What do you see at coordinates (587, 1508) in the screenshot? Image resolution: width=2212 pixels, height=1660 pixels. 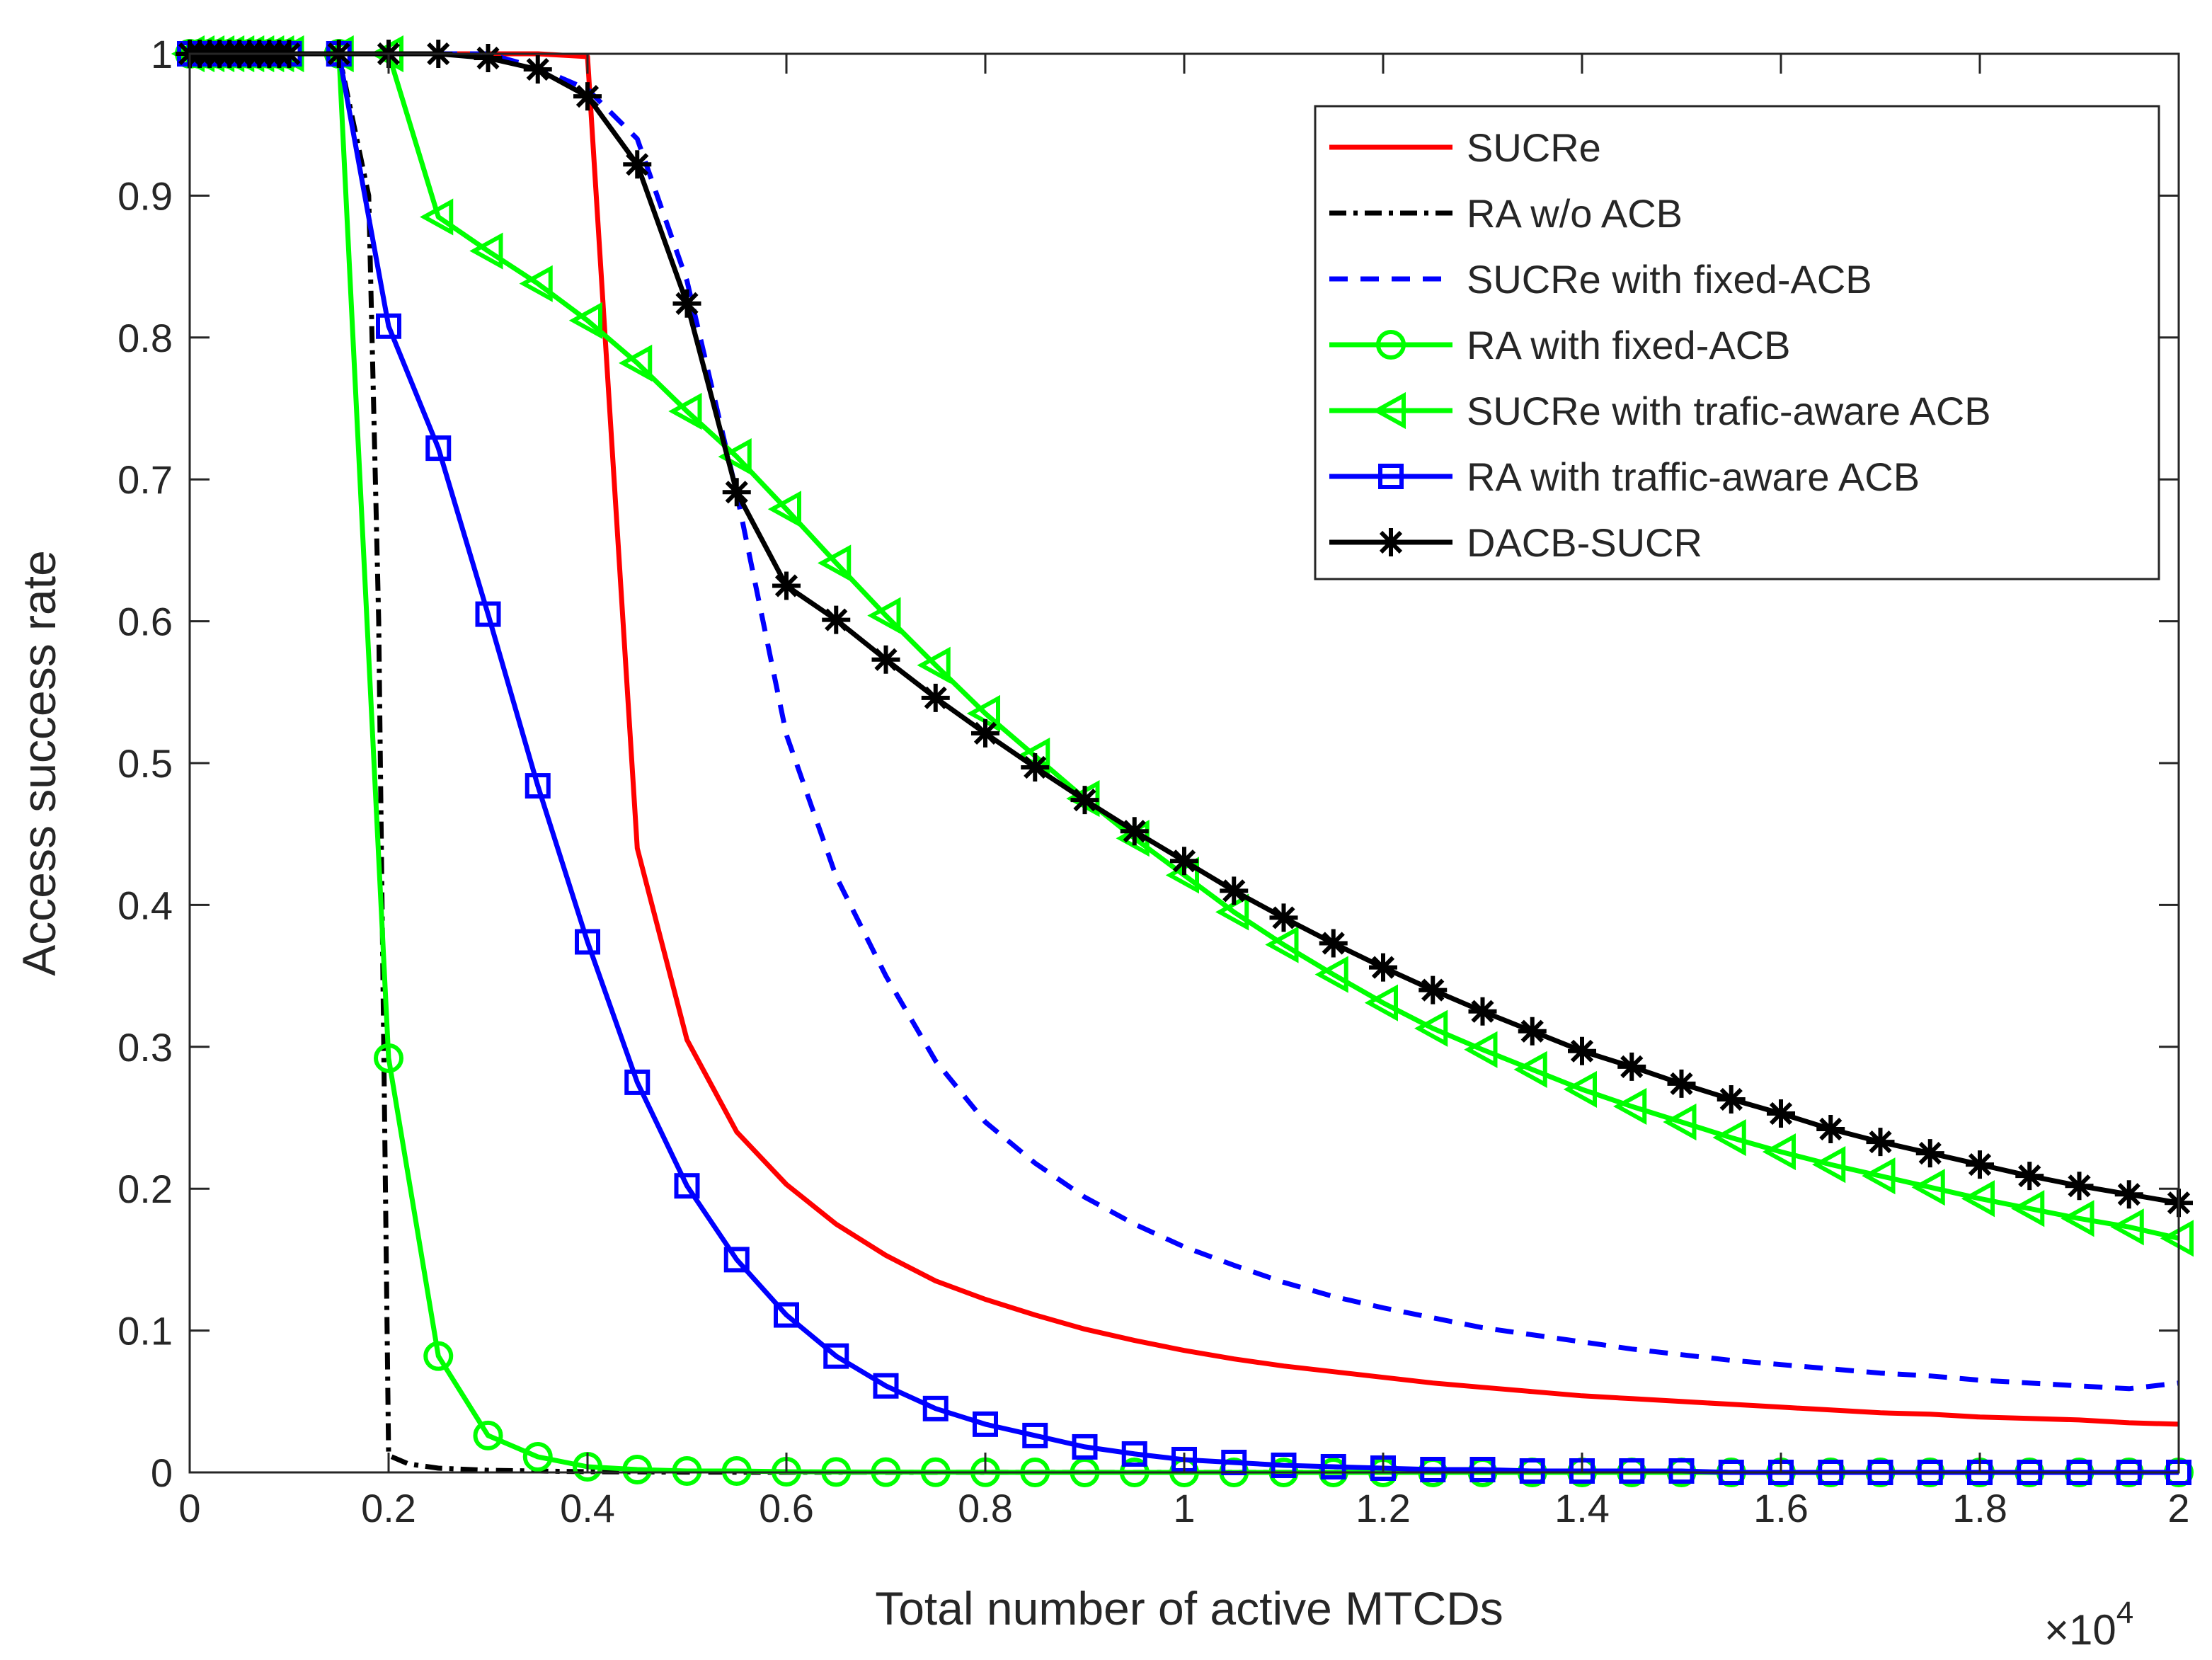 I see `x-tick-label: 0.4` at bounding box center [587, 1508].